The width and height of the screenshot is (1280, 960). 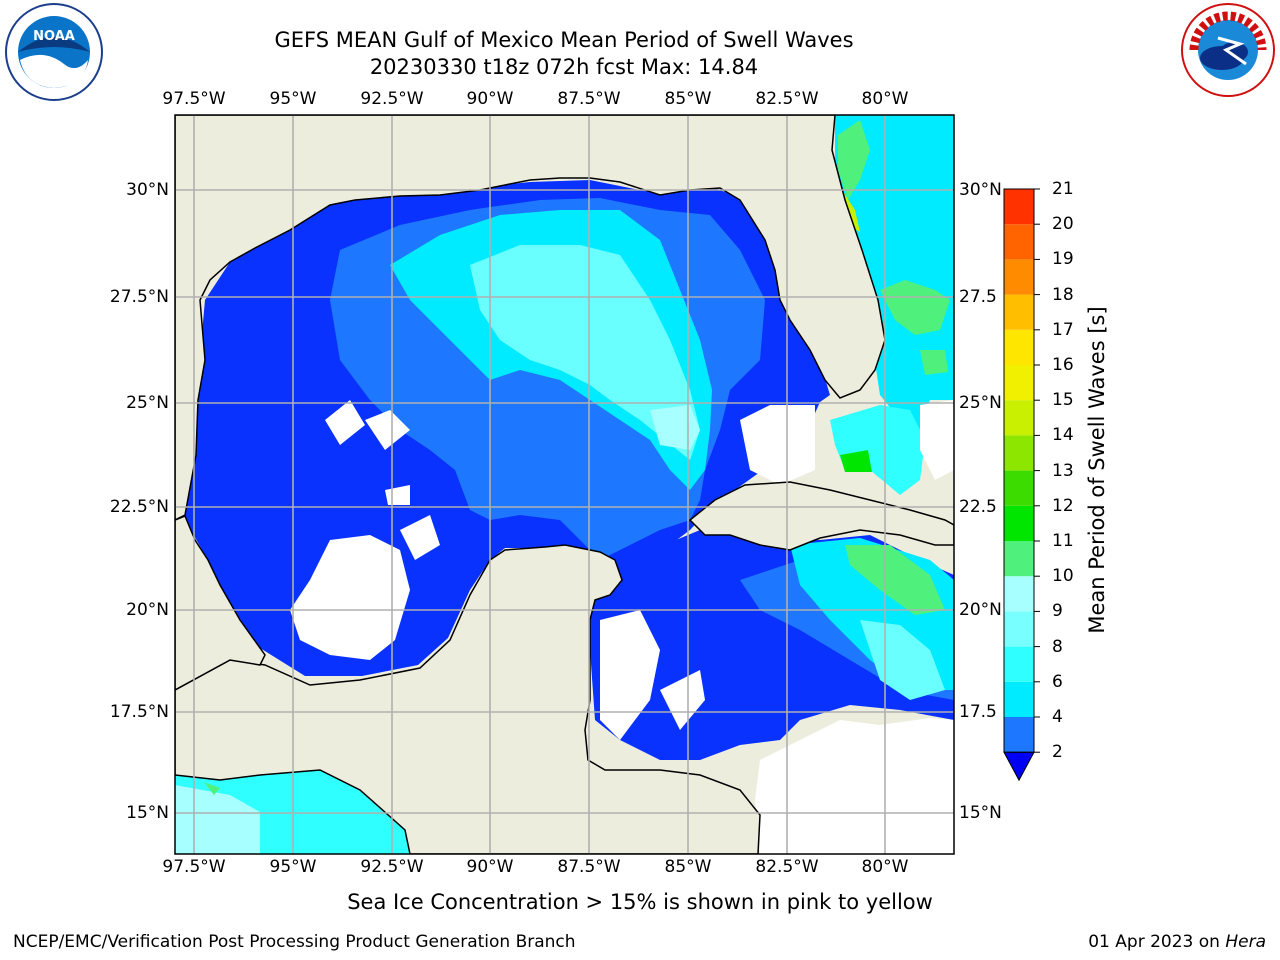 What do you see at coordinates (821, 516) in the screenshot?
I see `cuba-land` at bounding box center [821, 516].